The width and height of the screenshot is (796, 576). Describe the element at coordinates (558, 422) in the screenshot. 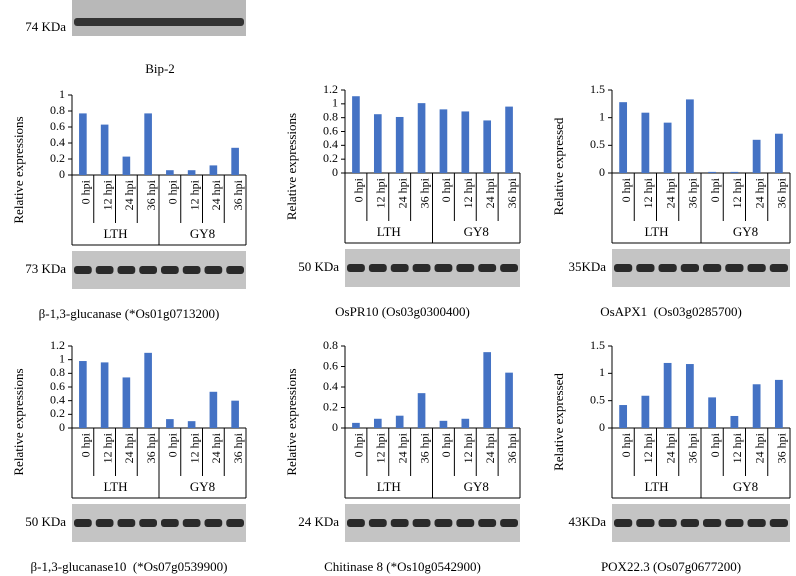

I see `y-axis-label: Relative expressed` at that location.